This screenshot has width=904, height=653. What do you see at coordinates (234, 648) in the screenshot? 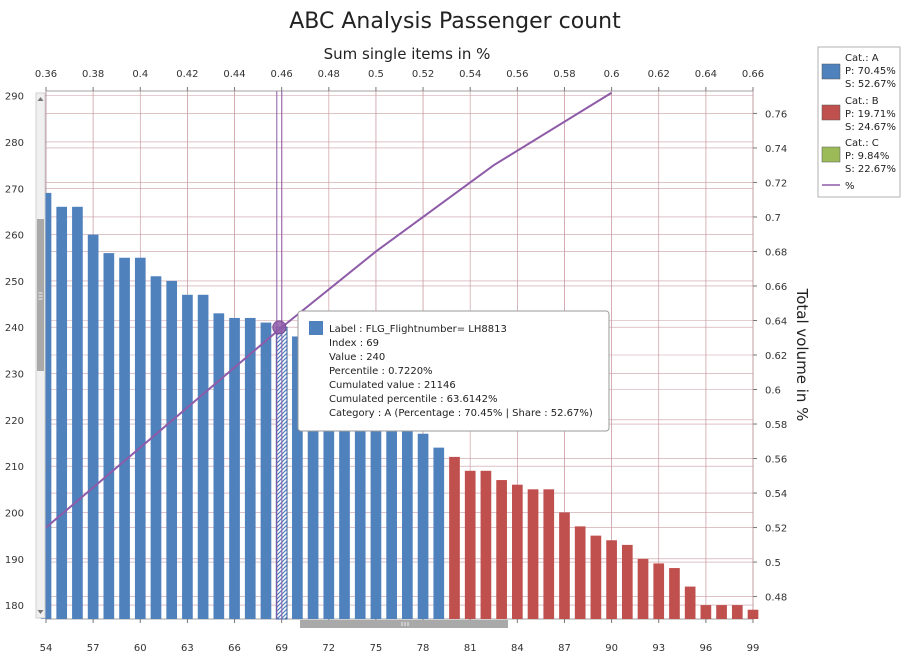
I see `x-tick-label: 66` at bounding box center [234, 648].